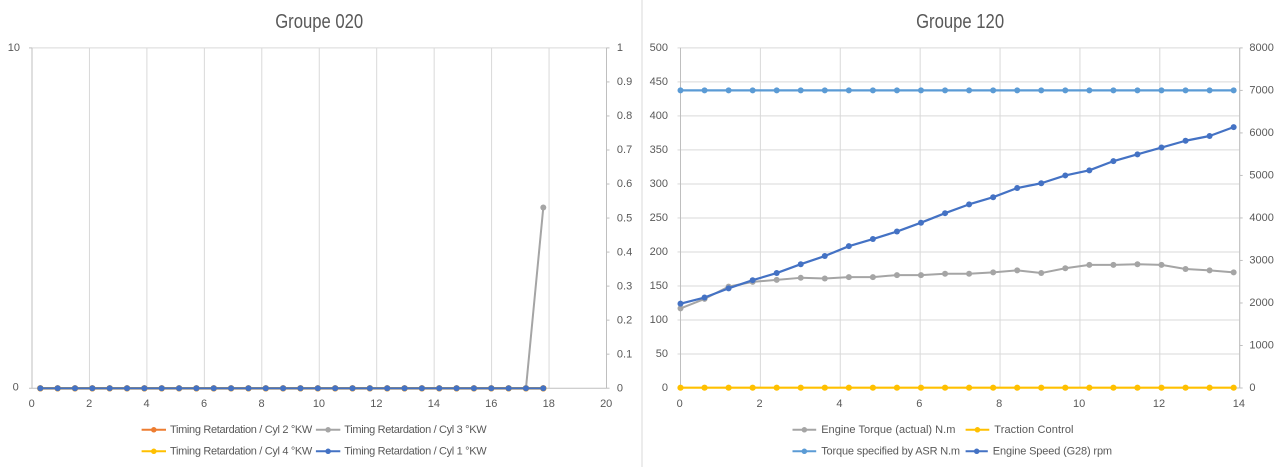 The image size is (1280, 467). Describe the element at coordinates (1261, 218) in the screenshot. I see `svg-text: 4000` at that location.